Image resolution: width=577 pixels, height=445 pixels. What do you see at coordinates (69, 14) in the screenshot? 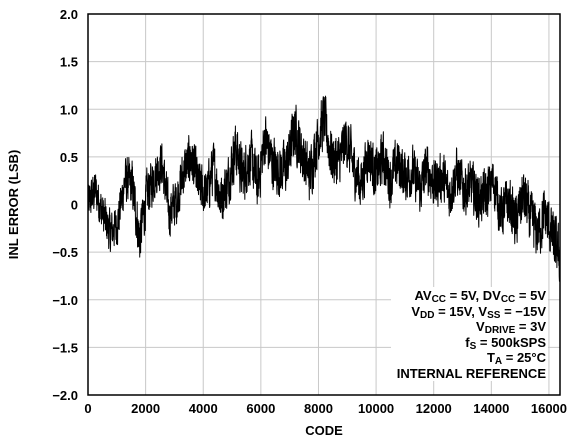
I see `y-tick-label: 2.0` at bounding box center [69, 14].